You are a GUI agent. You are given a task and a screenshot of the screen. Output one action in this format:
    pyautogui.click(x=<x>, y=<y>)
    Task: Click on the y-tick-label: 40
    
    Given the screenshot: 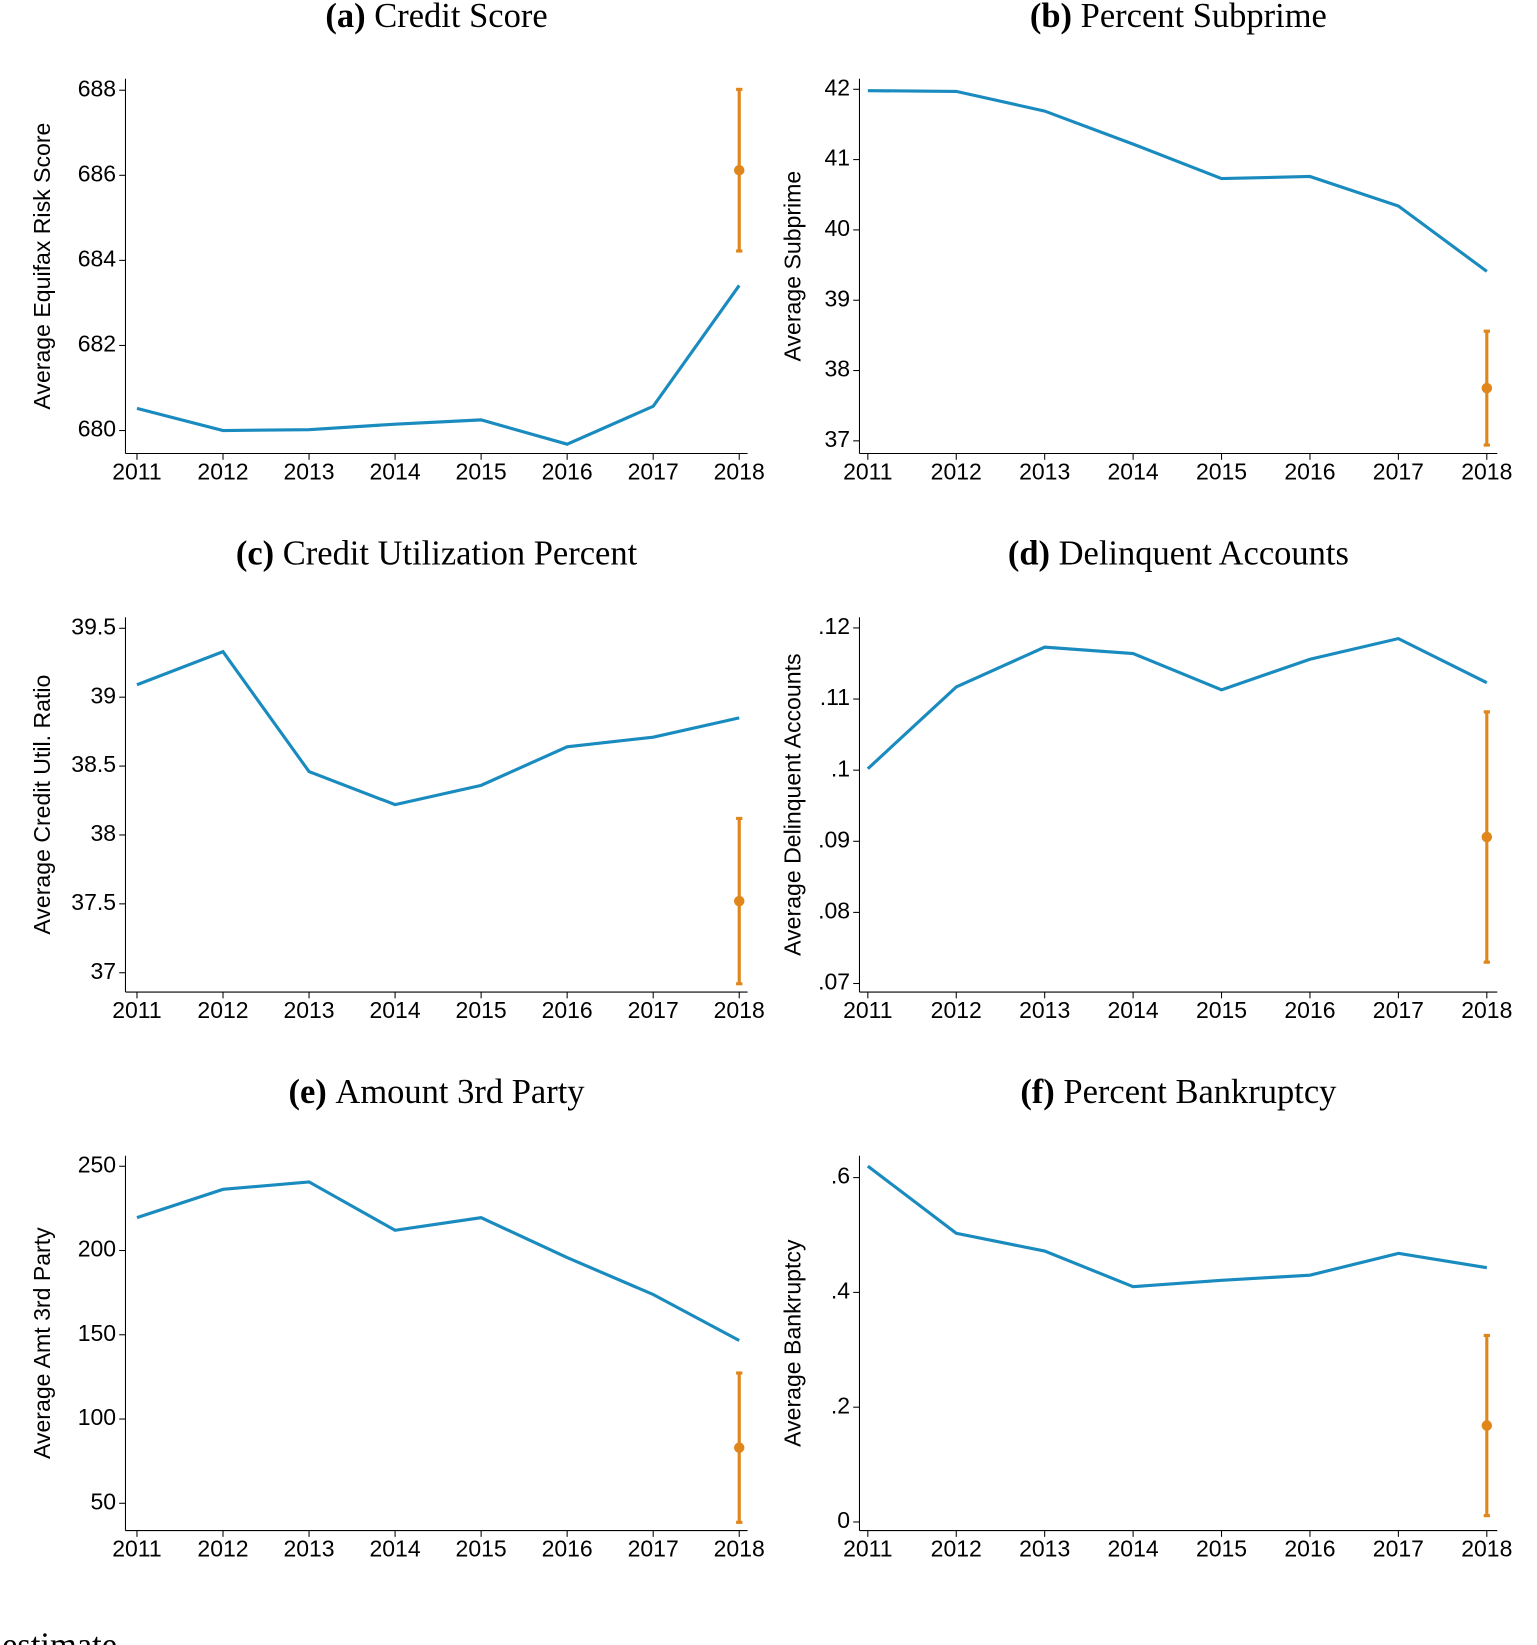 What is the action you would take?
    pyautogui.click(x=837, y=228)
    